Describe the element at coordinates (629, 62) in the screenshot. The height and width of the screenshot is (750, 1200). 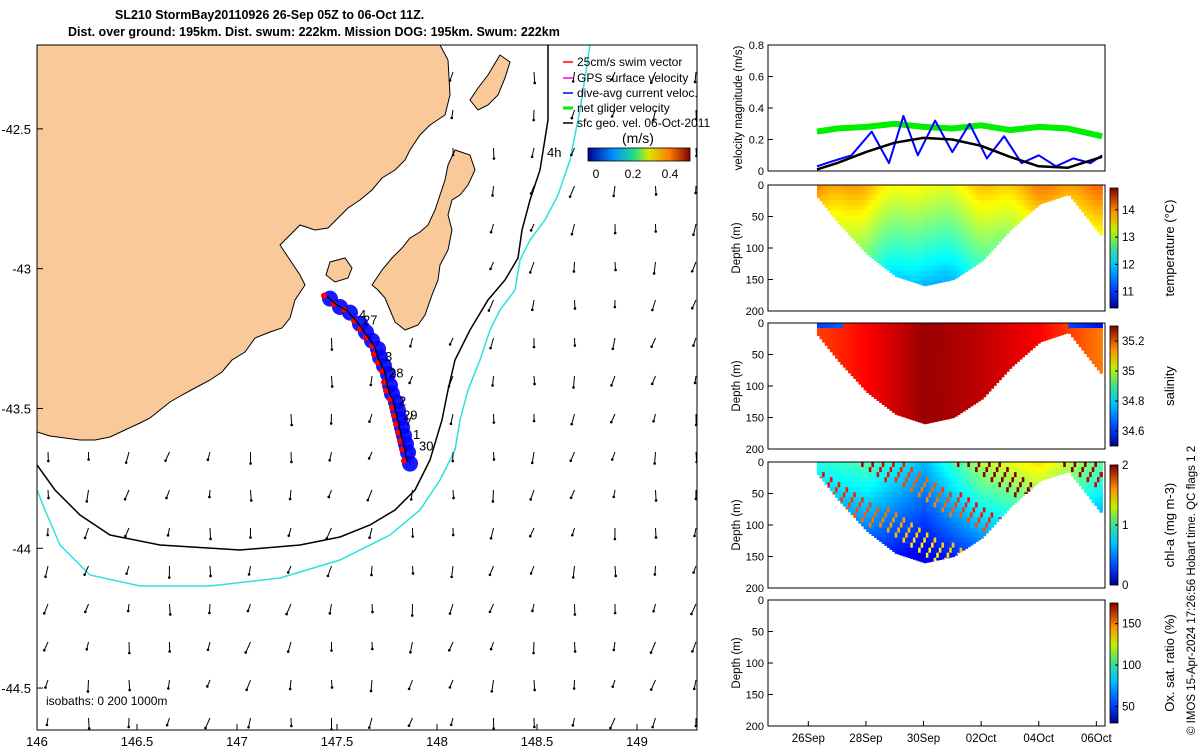
I see `legend-swim-vector: 25cm/s swim vector` at that location.